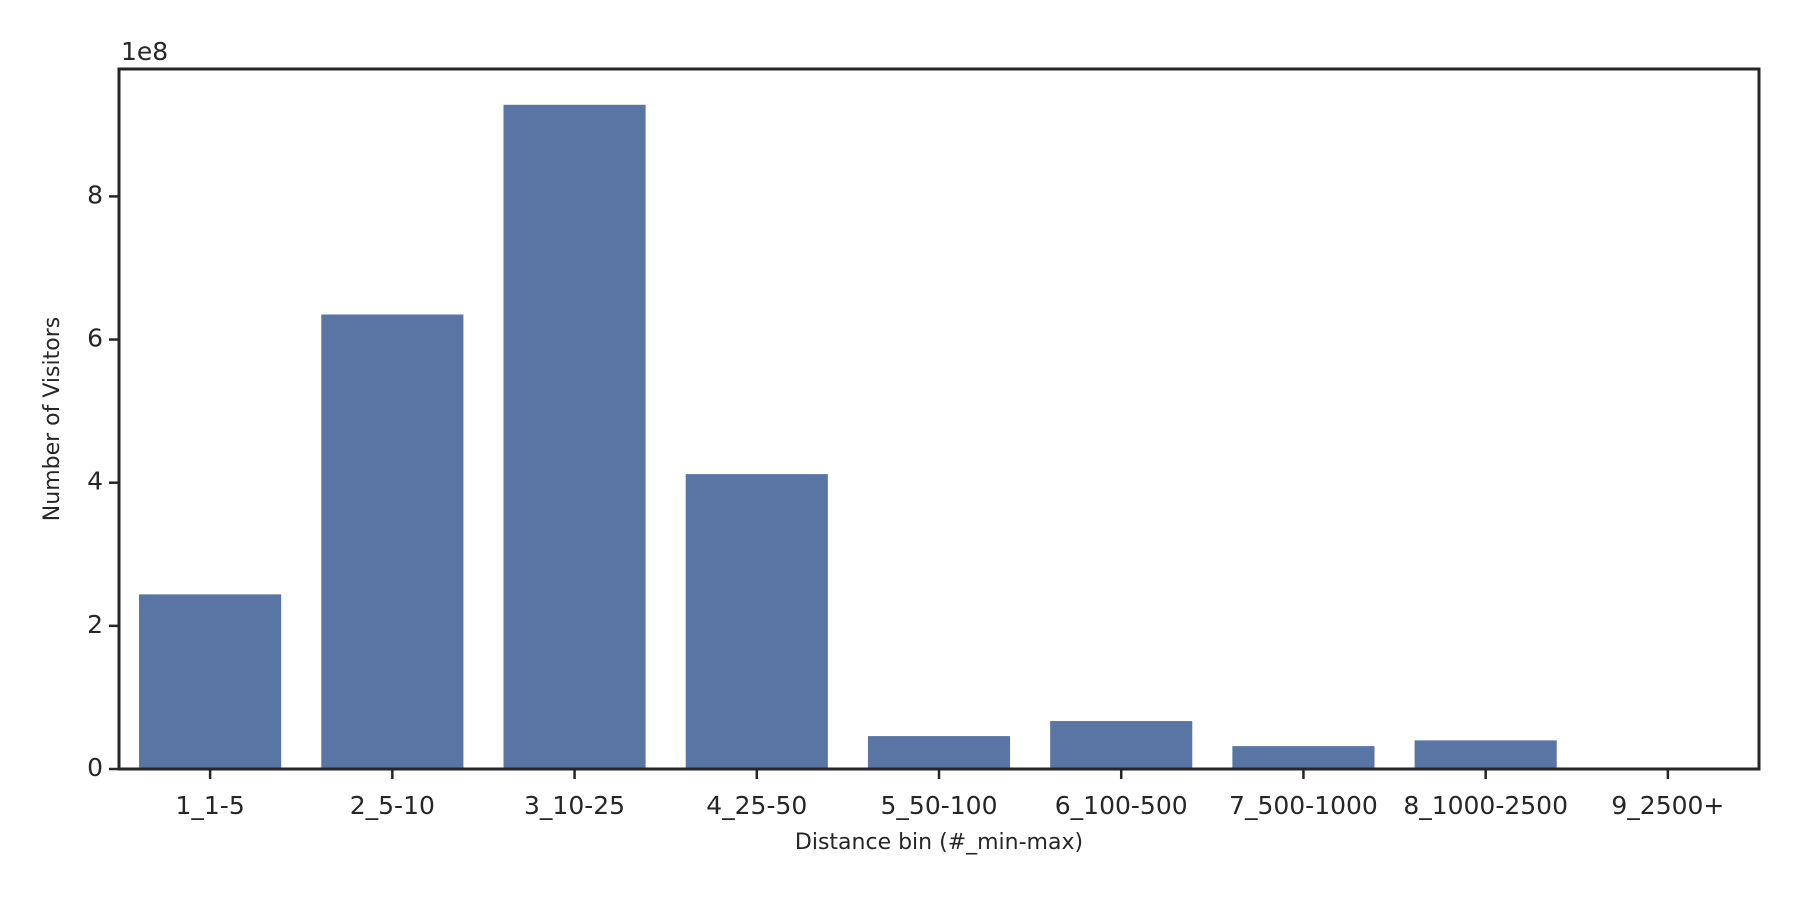 The height and width of the screenshot is (900, 1800). Describe the element at coordinates (1303, 805) in the screenshot. I see `x-tick-label: 7_500-1000` at that location.